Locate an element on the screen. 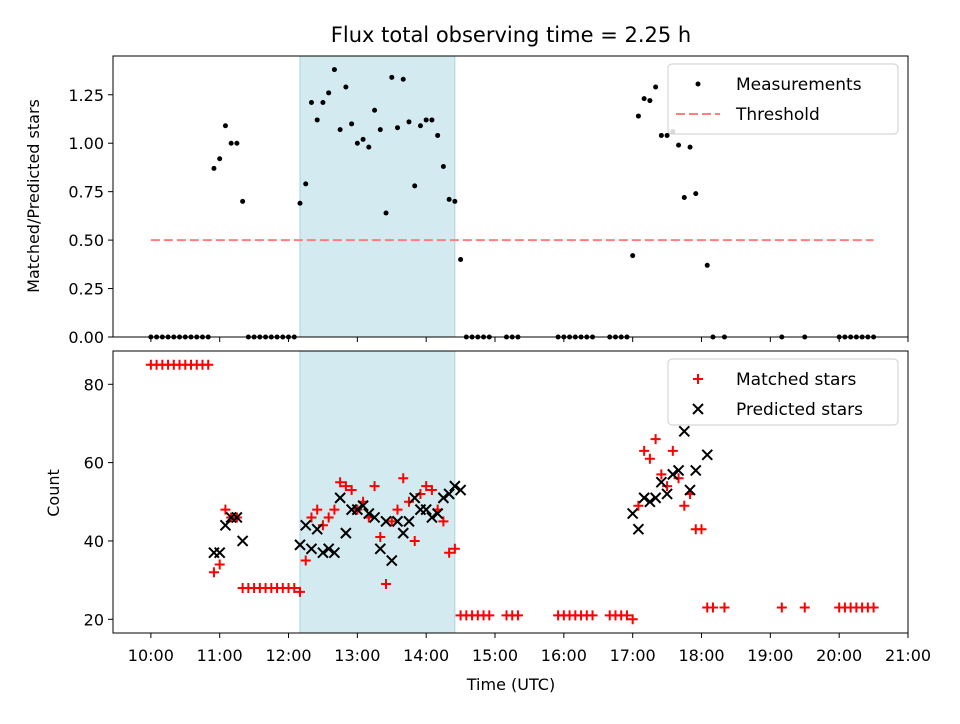 This screenshot has width=960, height=724. x-tick-label: 18:00 is located at coordinates (701, 655).